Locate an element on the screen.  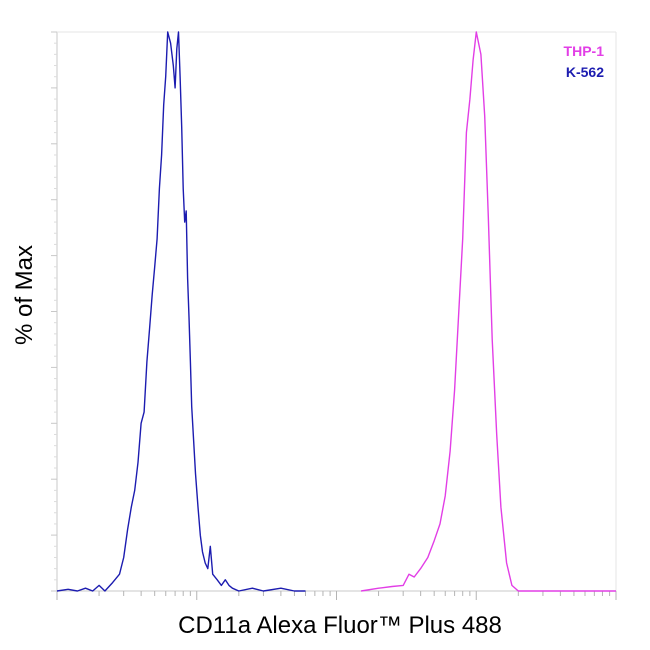
x-axis-label: CD11a Alexa Fluor™ Plus 488 is located at coordinates (340, 625).